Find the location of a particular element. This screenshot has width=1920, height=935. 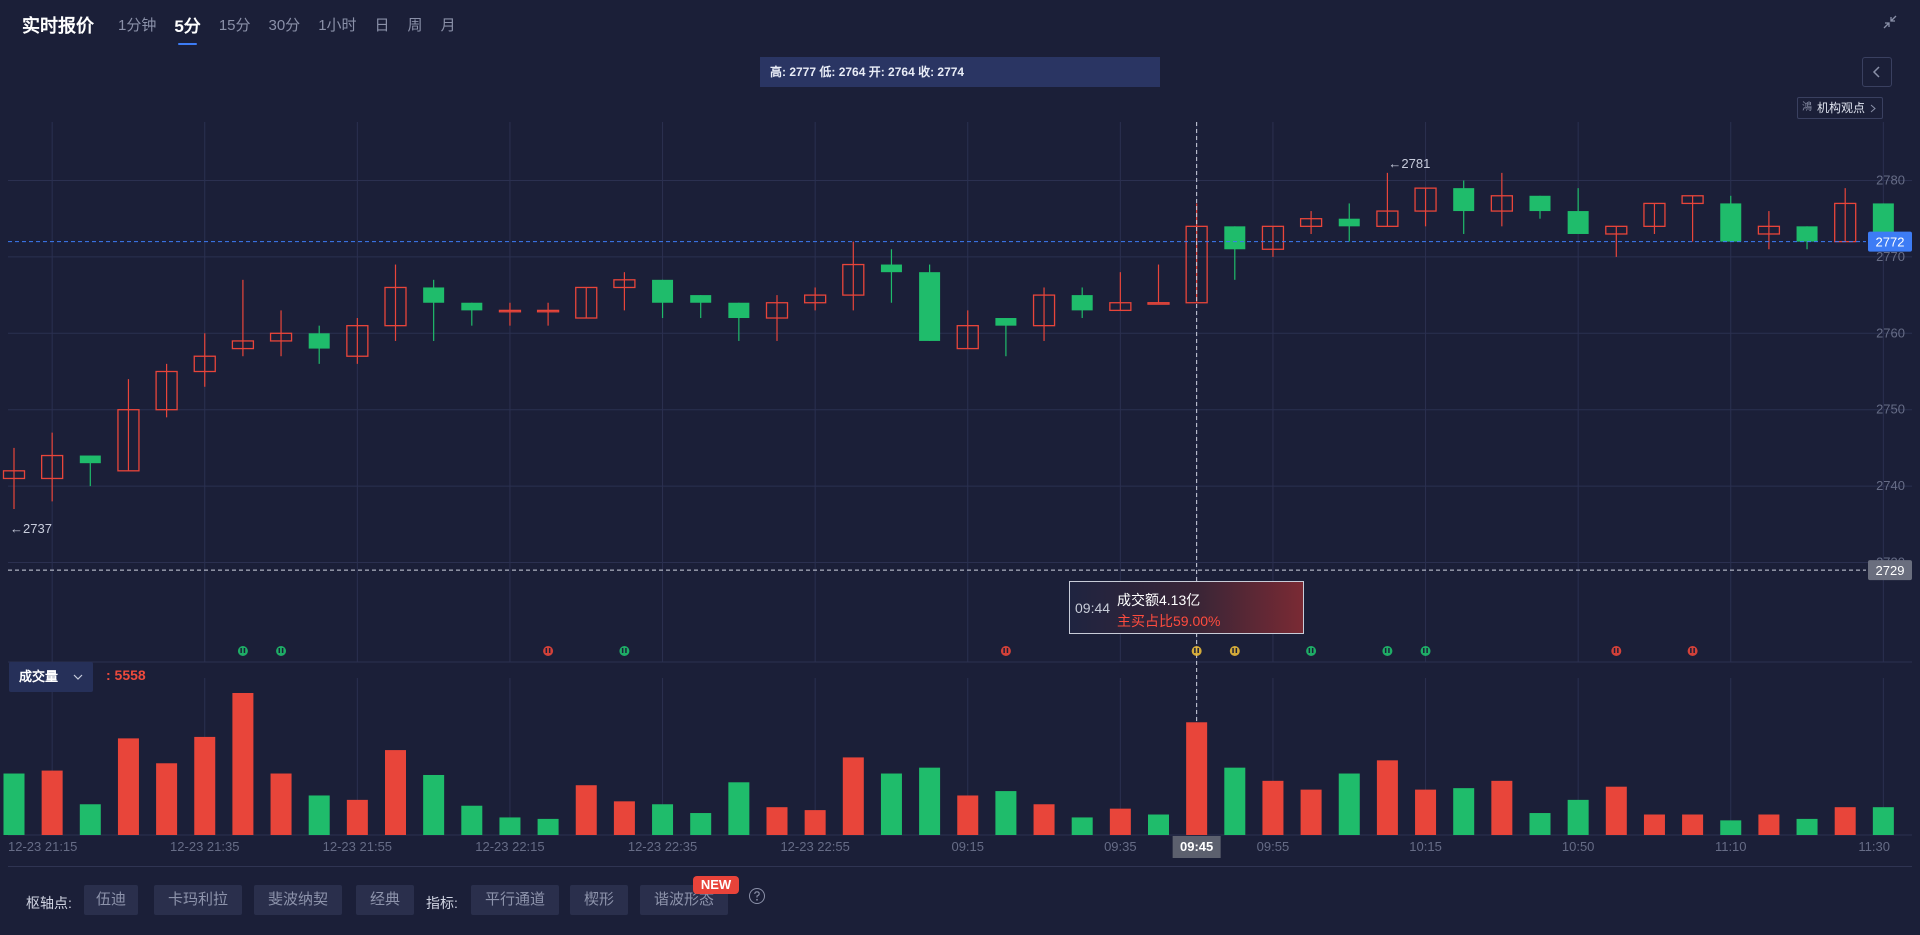

tooltip-buy-ratio: 主买占比59.00% is located at coordinates (1169, 621).